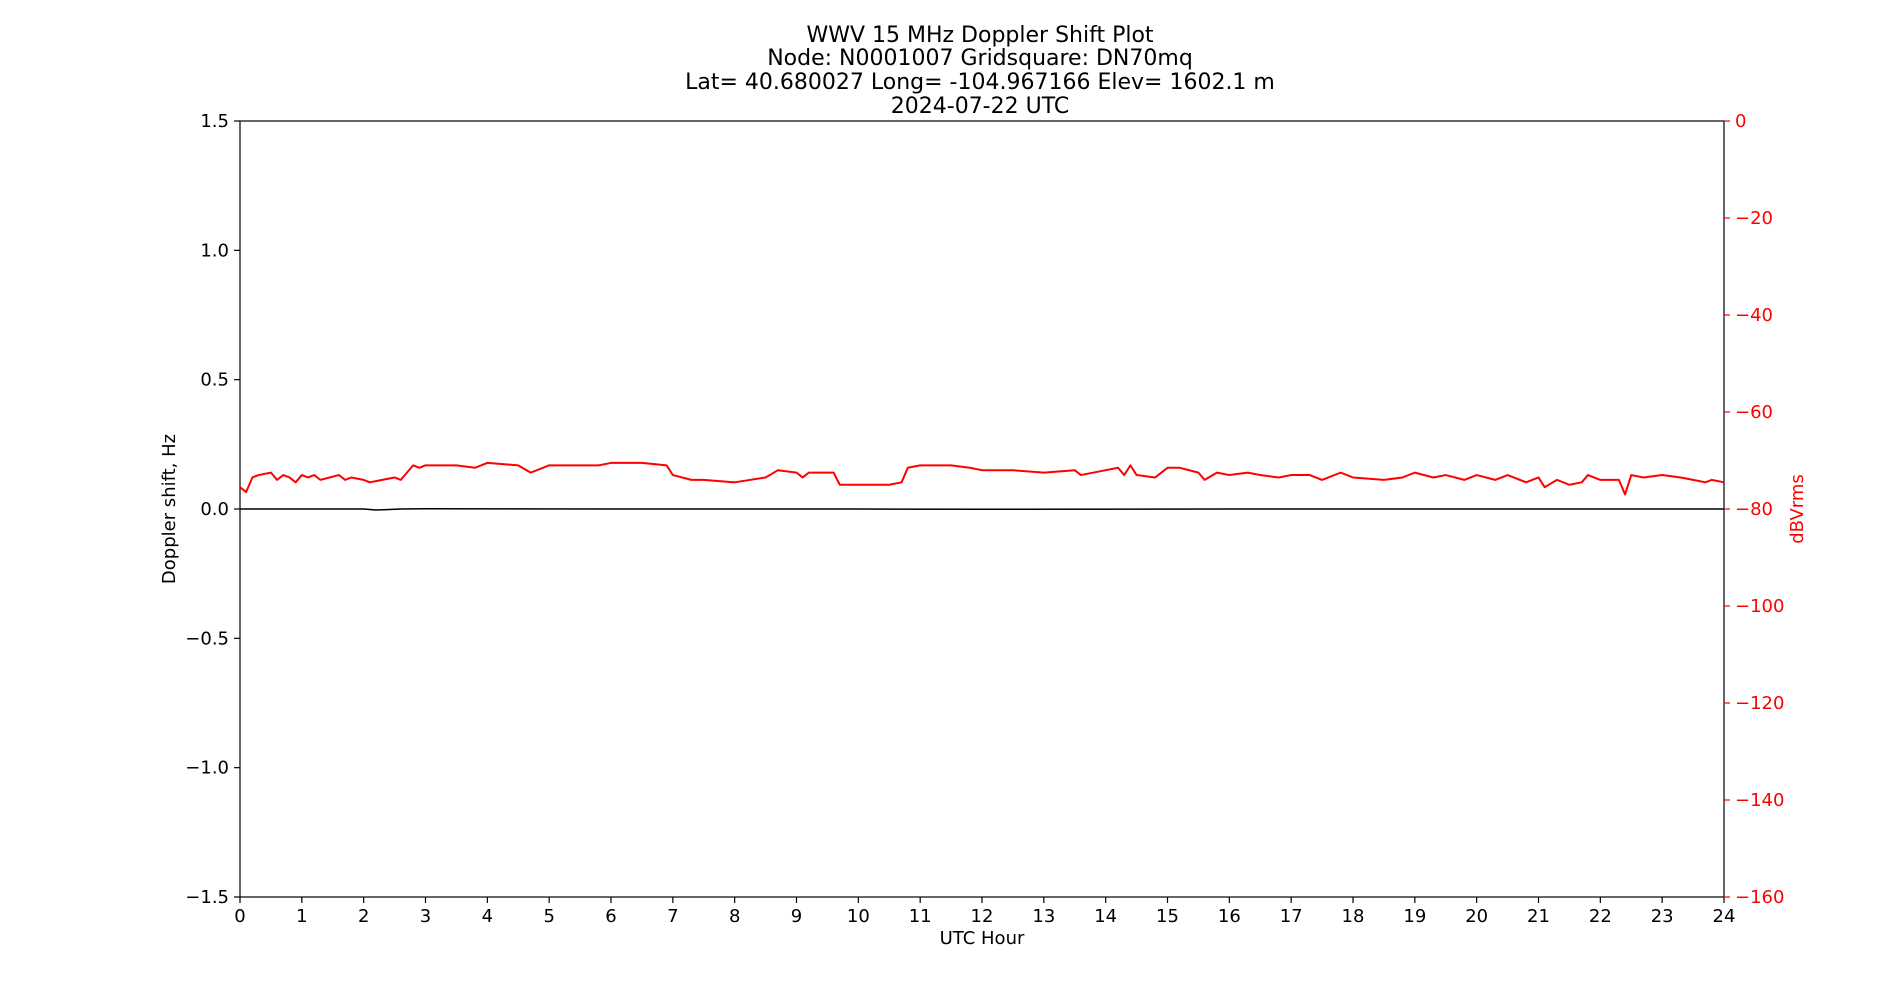  I want to click on x-tick-label: 4, so click(487, 916).